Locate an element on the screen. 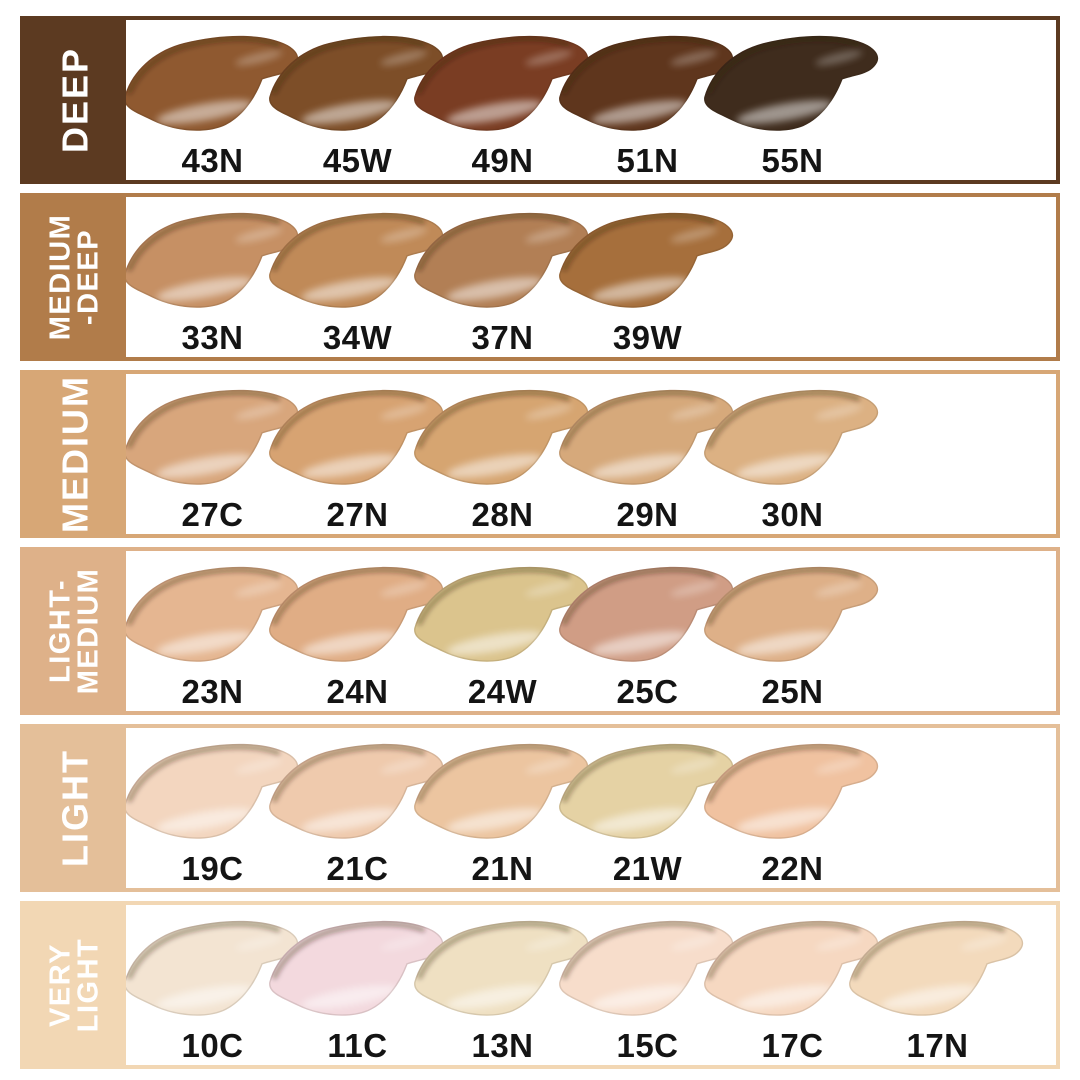  shade-swatch: 22N is located at coordinates (790, 812).